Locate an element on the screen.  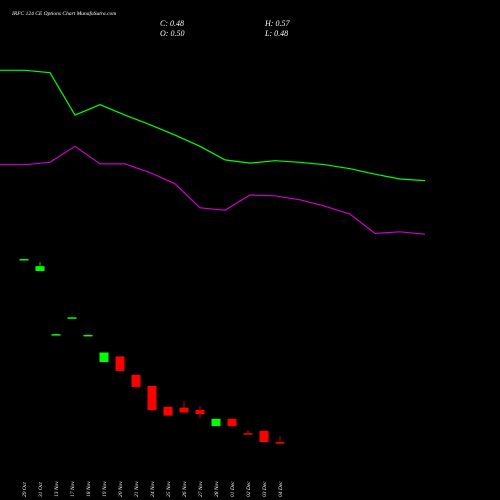
x-tick-label: 28 Nov is located at coordinates (217, 489).